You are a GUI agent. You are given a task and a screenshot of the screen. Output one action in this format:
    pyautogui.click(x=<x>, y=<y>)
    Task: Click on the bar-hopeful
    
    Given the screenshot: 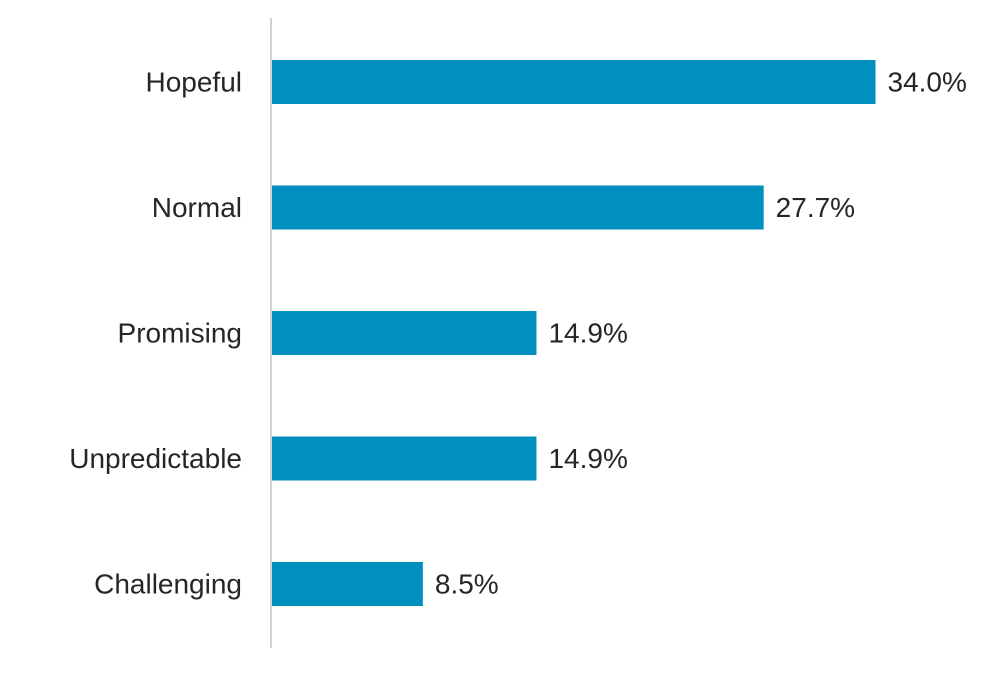 What is the action you would take?
    pyautogui.click(x=574, y=82)
    